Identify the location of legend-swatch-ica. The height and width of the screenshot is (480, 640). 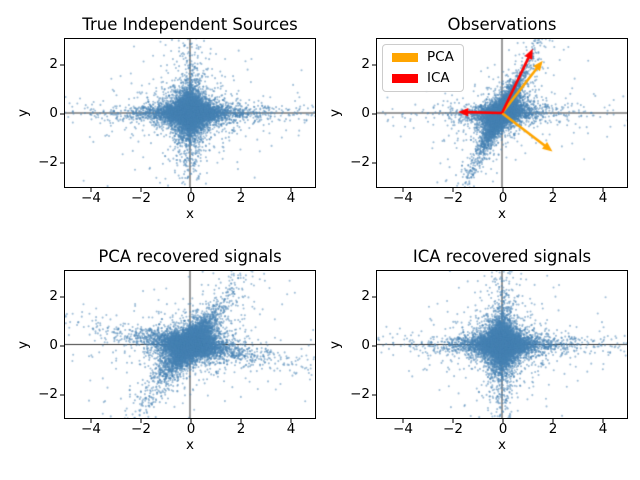
(405, 78).